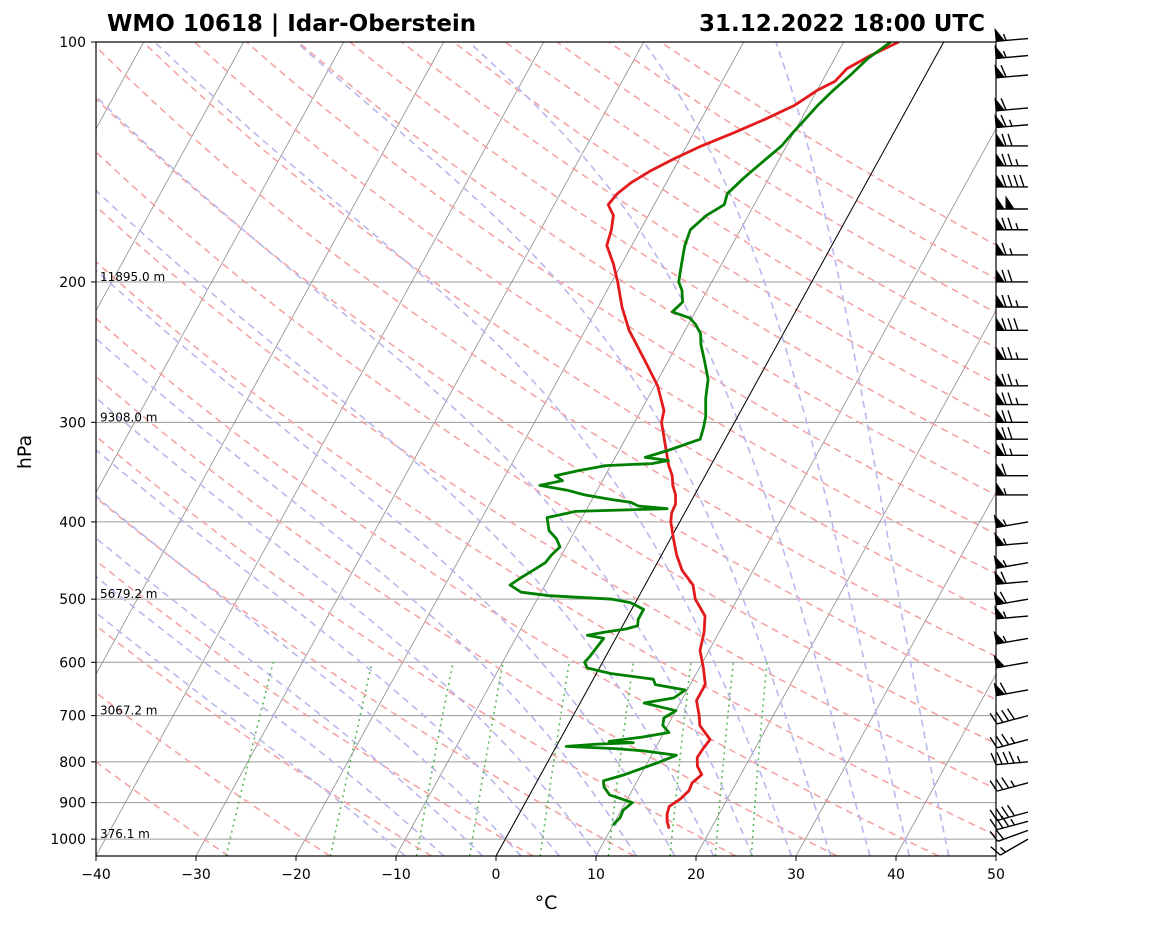 The width and height of the screenshot is (1160, 925). What do you see at coordinates (196, 875) in the screenshot?
I see `x-tick-label: −30` at bounding box center [196, 875].